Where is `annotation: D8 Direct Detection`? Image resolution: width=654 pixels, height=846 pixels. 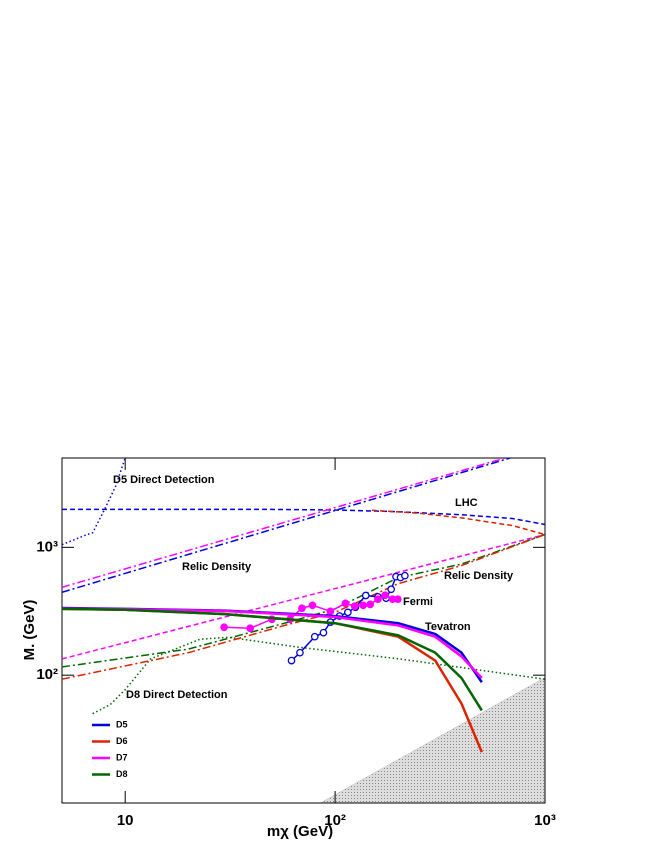
annotation: D8 Direct Detection is located at coordinates (177, 695).